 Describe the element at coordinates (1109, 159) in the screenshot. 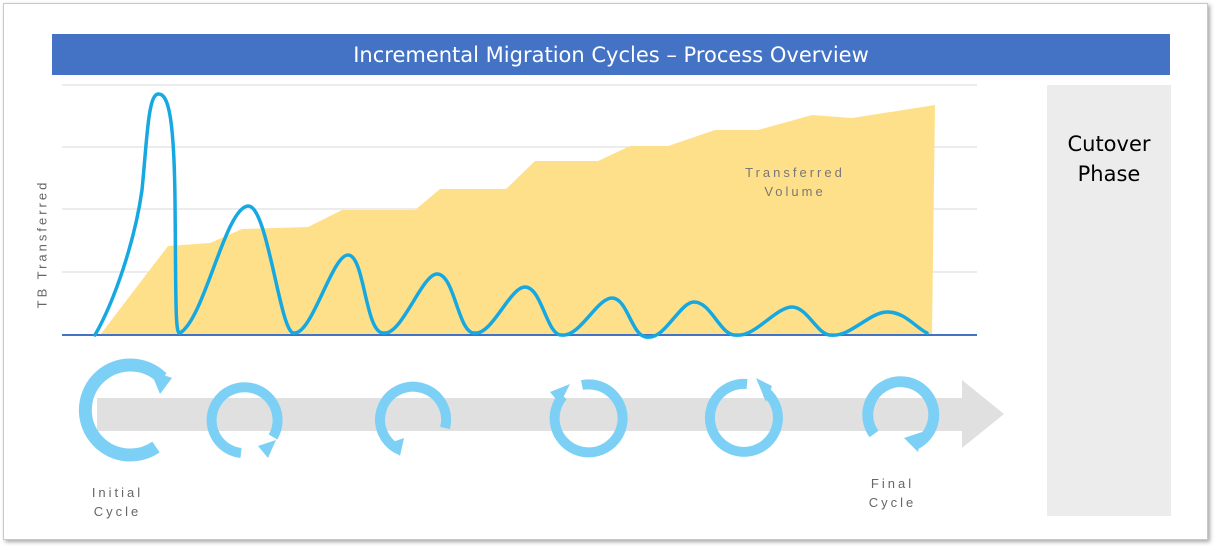

I see `cutover-phase-label: Cutover Phase` at that location.